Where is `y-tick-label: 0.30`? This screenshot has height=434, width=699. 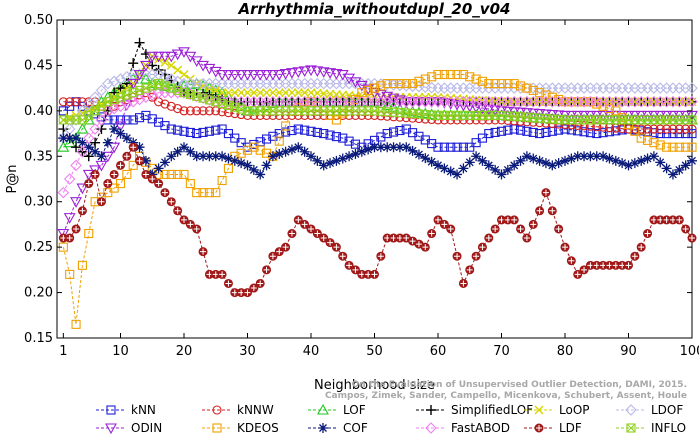
y-tick-label: 0.30 is located at coordinates (38, 202).